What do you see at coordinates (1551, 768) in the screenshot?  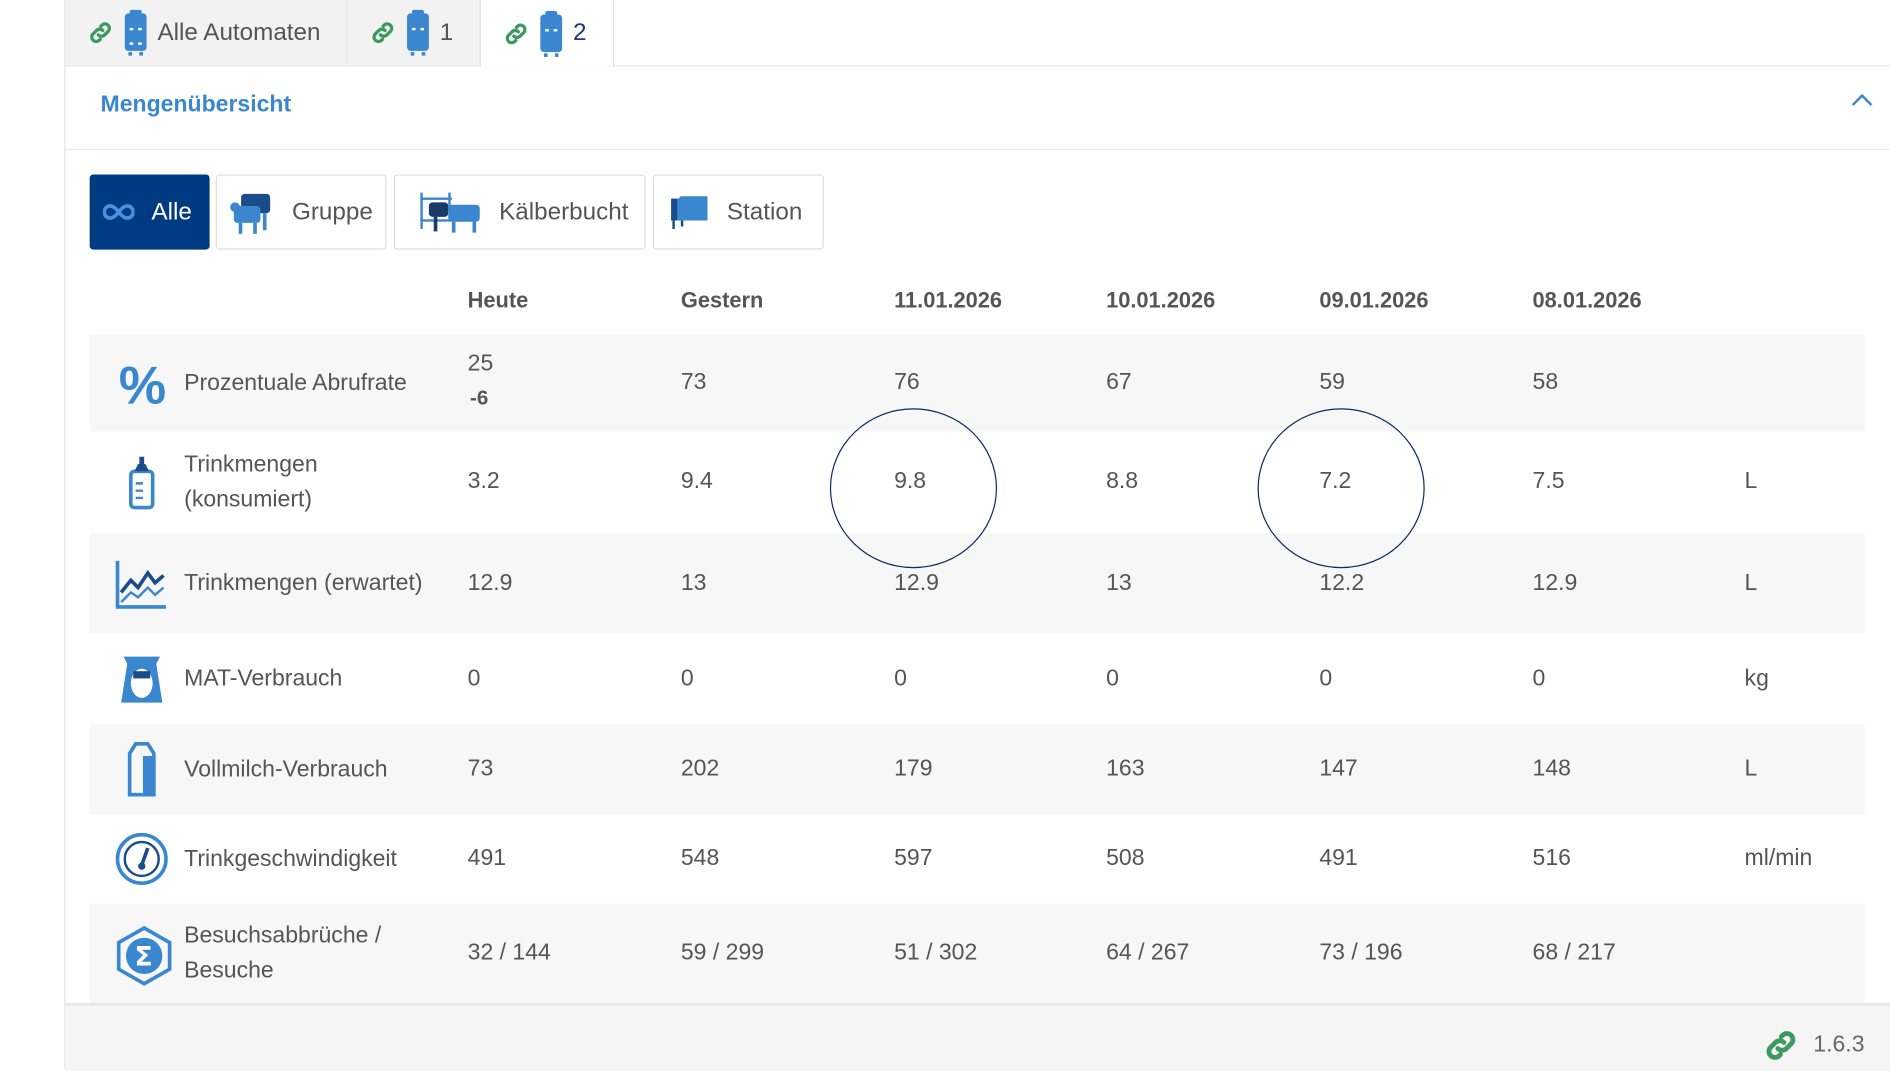 I see `value-cell: 148` at bounding box center [1551, 768].